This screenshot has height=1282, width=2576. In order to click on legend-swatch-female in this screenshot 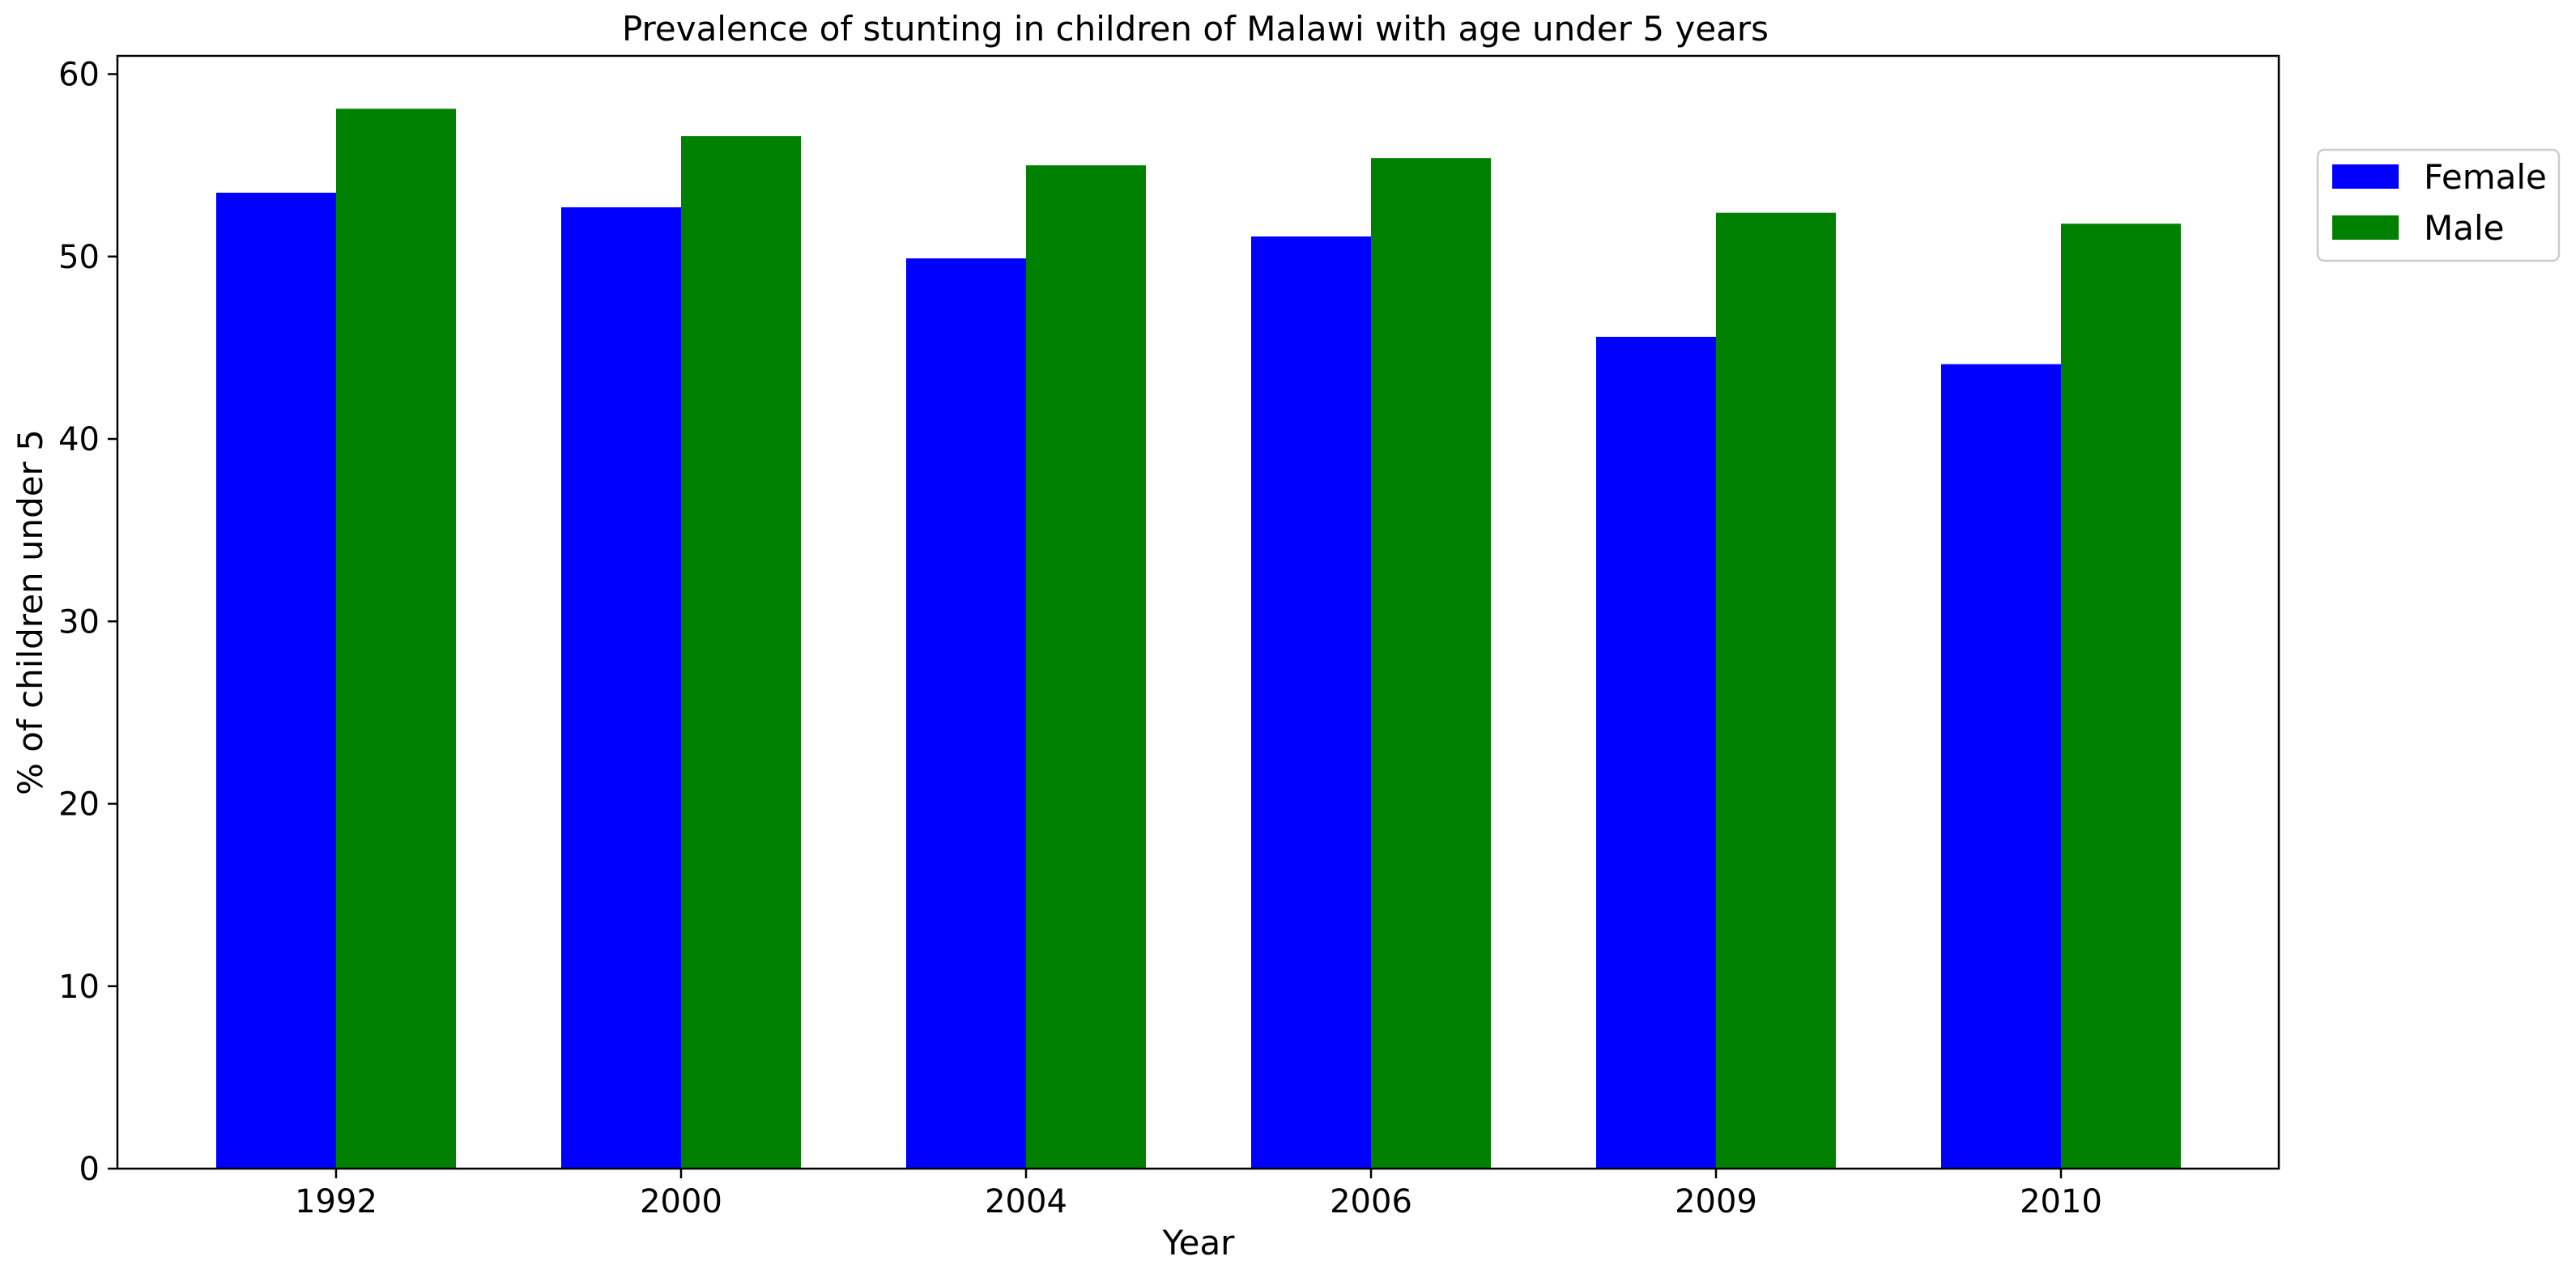, I will do `click(2365, 176)`.